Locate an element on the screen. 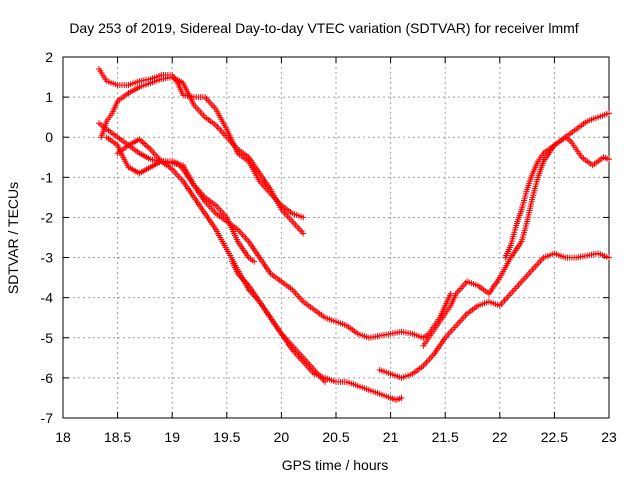 This screenshot has width=640, height=480. x-tick-label: 20.5 is located at coordinates (335, 437).